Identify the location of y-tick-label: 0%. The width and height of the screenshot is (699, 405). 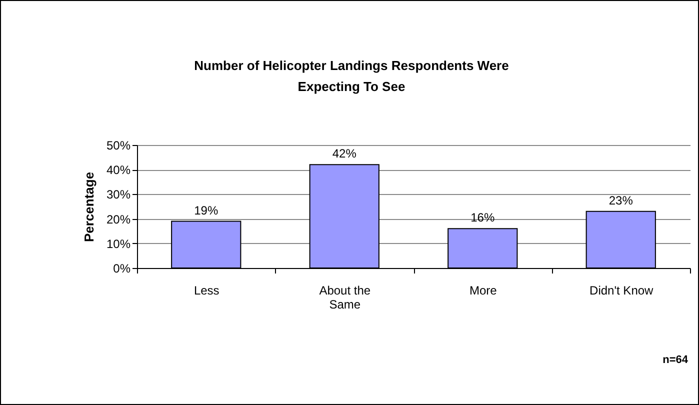
(122, 269).